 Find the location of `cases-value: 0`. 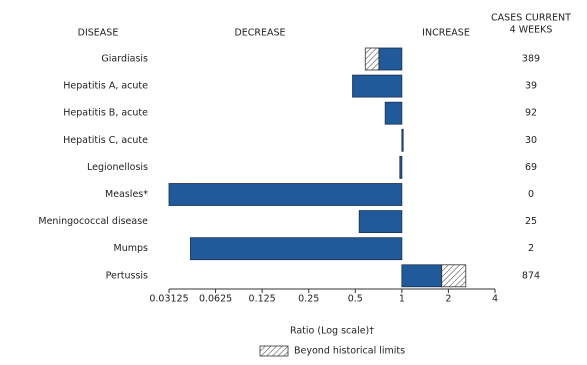

cases-value: 0 is located at coordinates (531, 194).